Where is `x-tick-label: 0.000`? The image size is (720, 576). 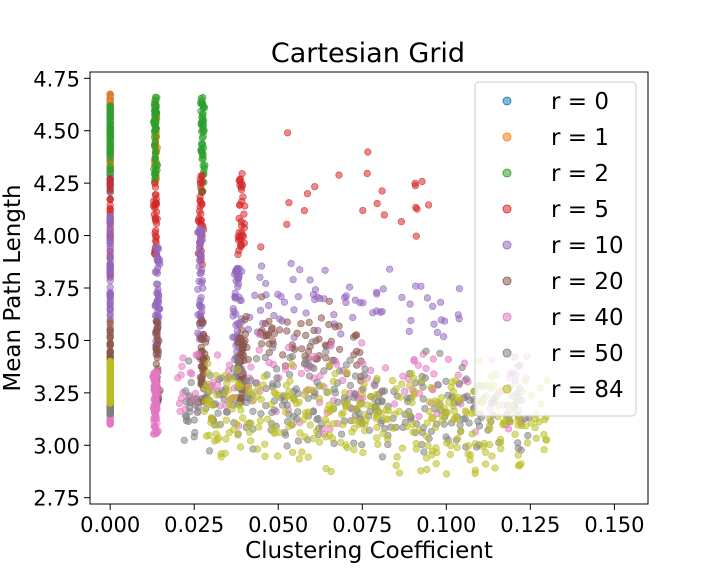 x-tick-label: 0.000 is located at coordinates (110, 525).